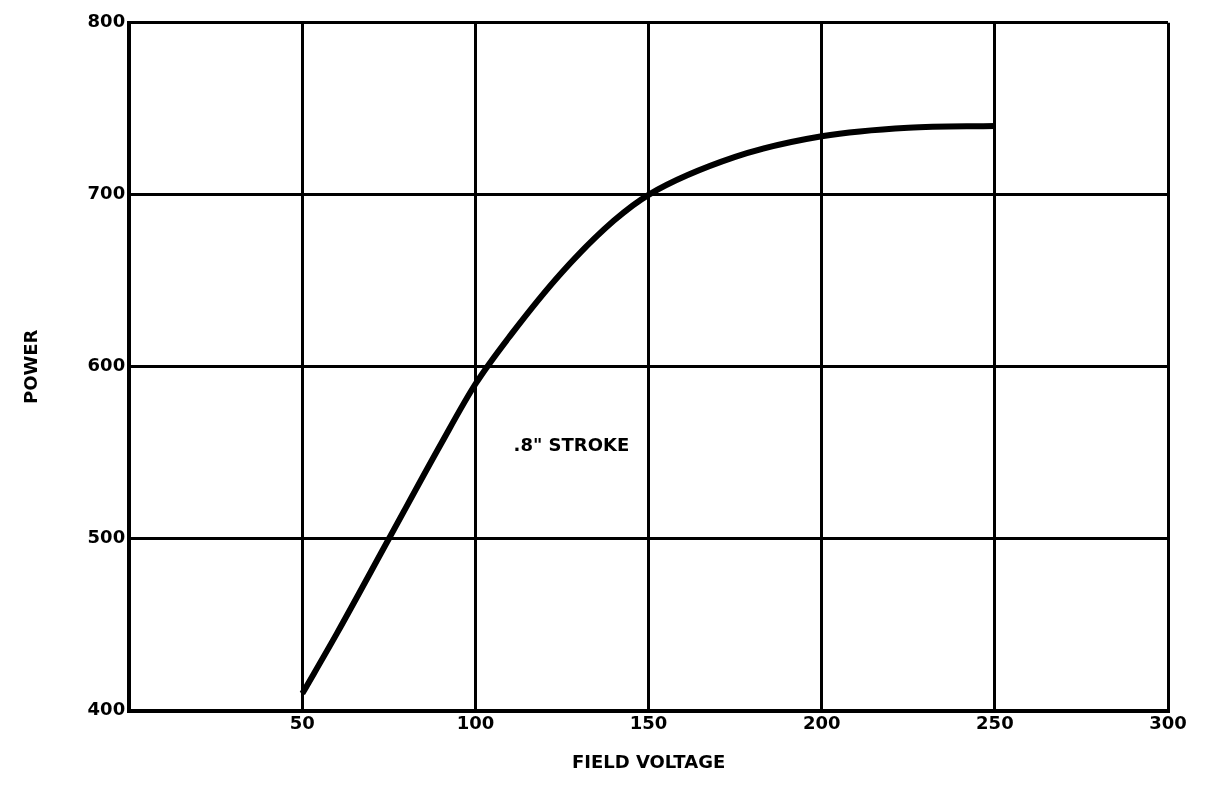  I want to click on x-tick-label: 150, so click(648, 723).